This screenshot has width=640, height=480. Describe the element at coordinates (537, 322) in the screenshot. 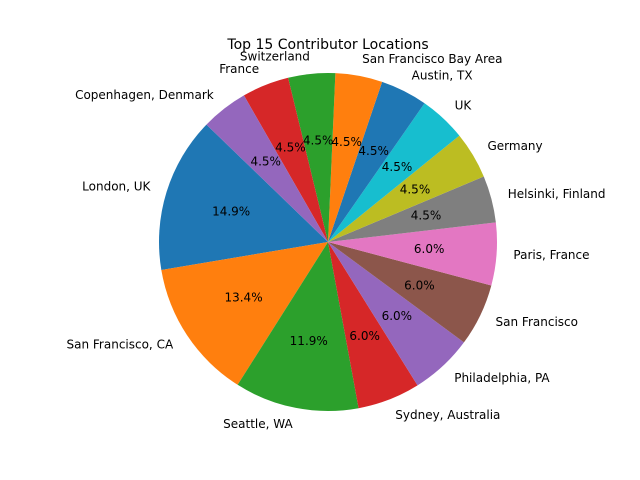

I see `slice-label-san-francisco: San Francisco` at that location.